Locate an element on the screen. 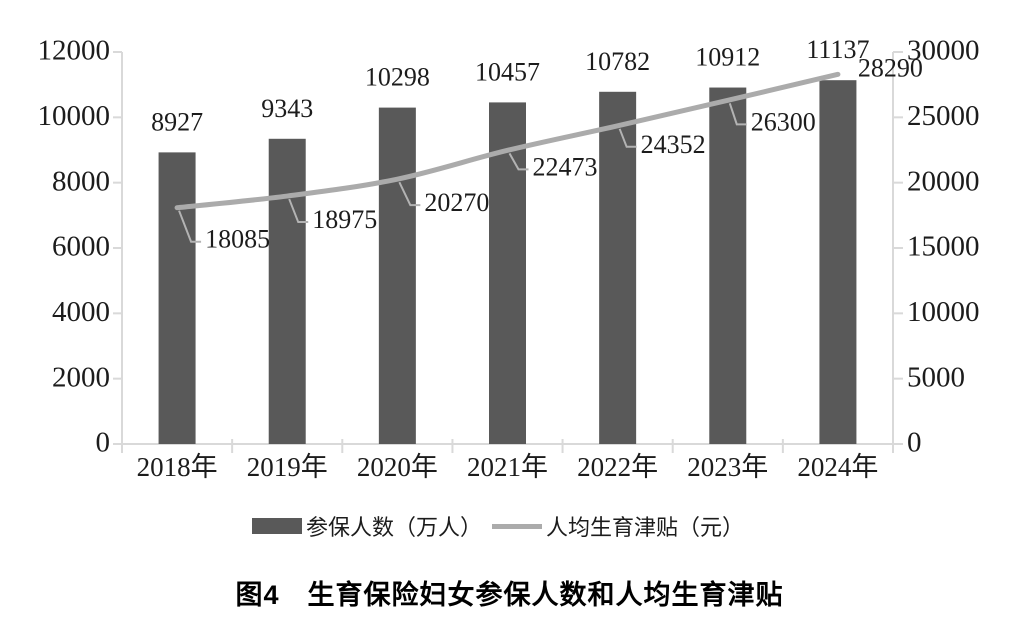  bar-value-label: 10298 is located at coordinates (397, 77).